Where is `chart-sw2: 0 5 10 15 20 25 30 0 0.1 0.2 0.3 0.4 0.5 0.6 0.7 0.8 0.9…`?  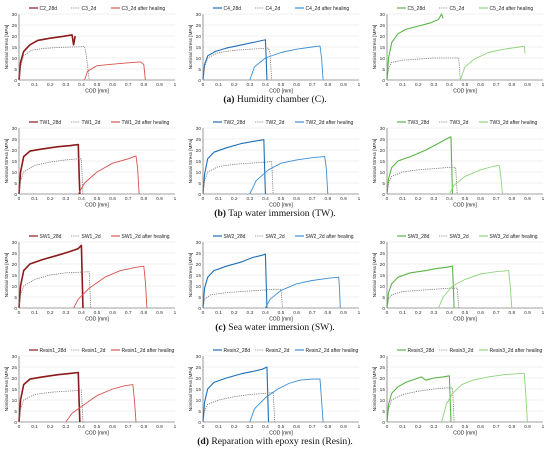
chart-sw2: 0 5 10 15 20 25 30 0 0.1 0.2 0.3 0.4 0.5 0.6 0.7 0.8 0.9… is located at coordinates (275, 276).